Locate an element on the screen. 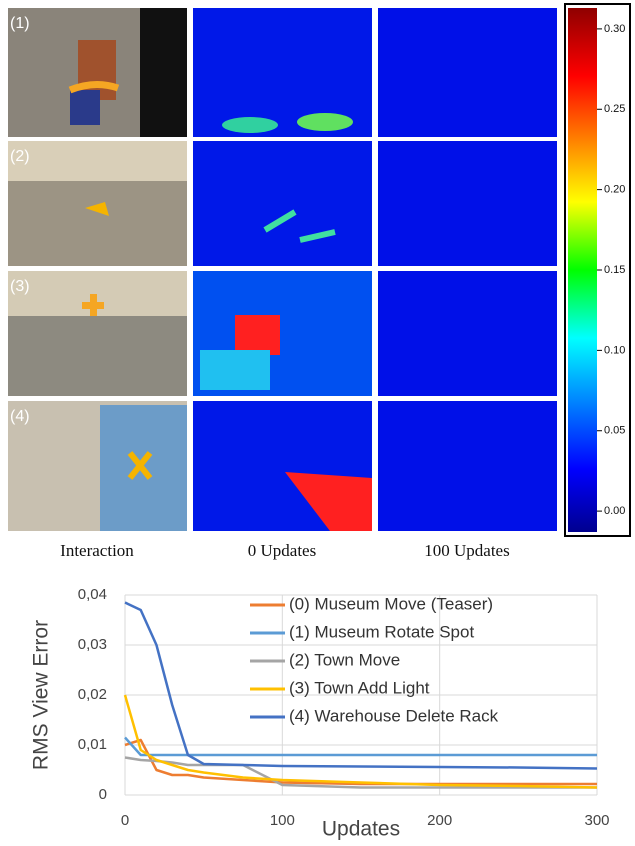 The image size is (635, 846). x-tick-label: 200 is located at coordinates (439, 820).